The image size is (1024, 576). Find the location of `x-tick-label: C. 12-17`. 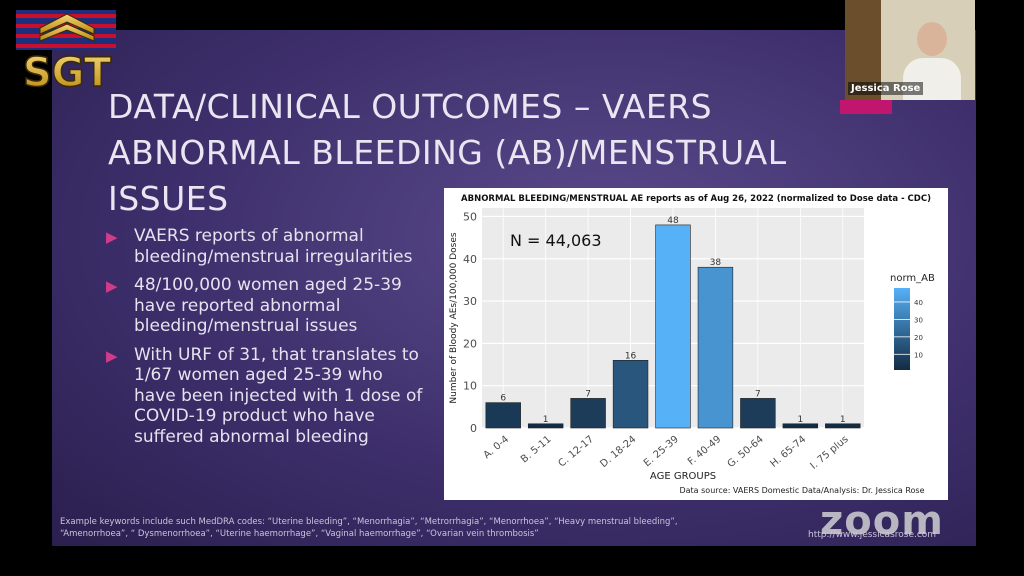

x-tick-label: C. 12-17 is located at coordinates (576, 452).